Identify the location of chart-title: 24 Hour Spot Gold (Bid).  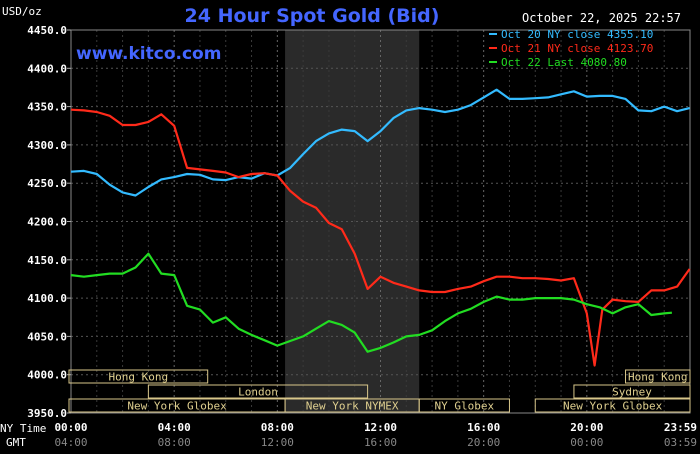
(312, 16).